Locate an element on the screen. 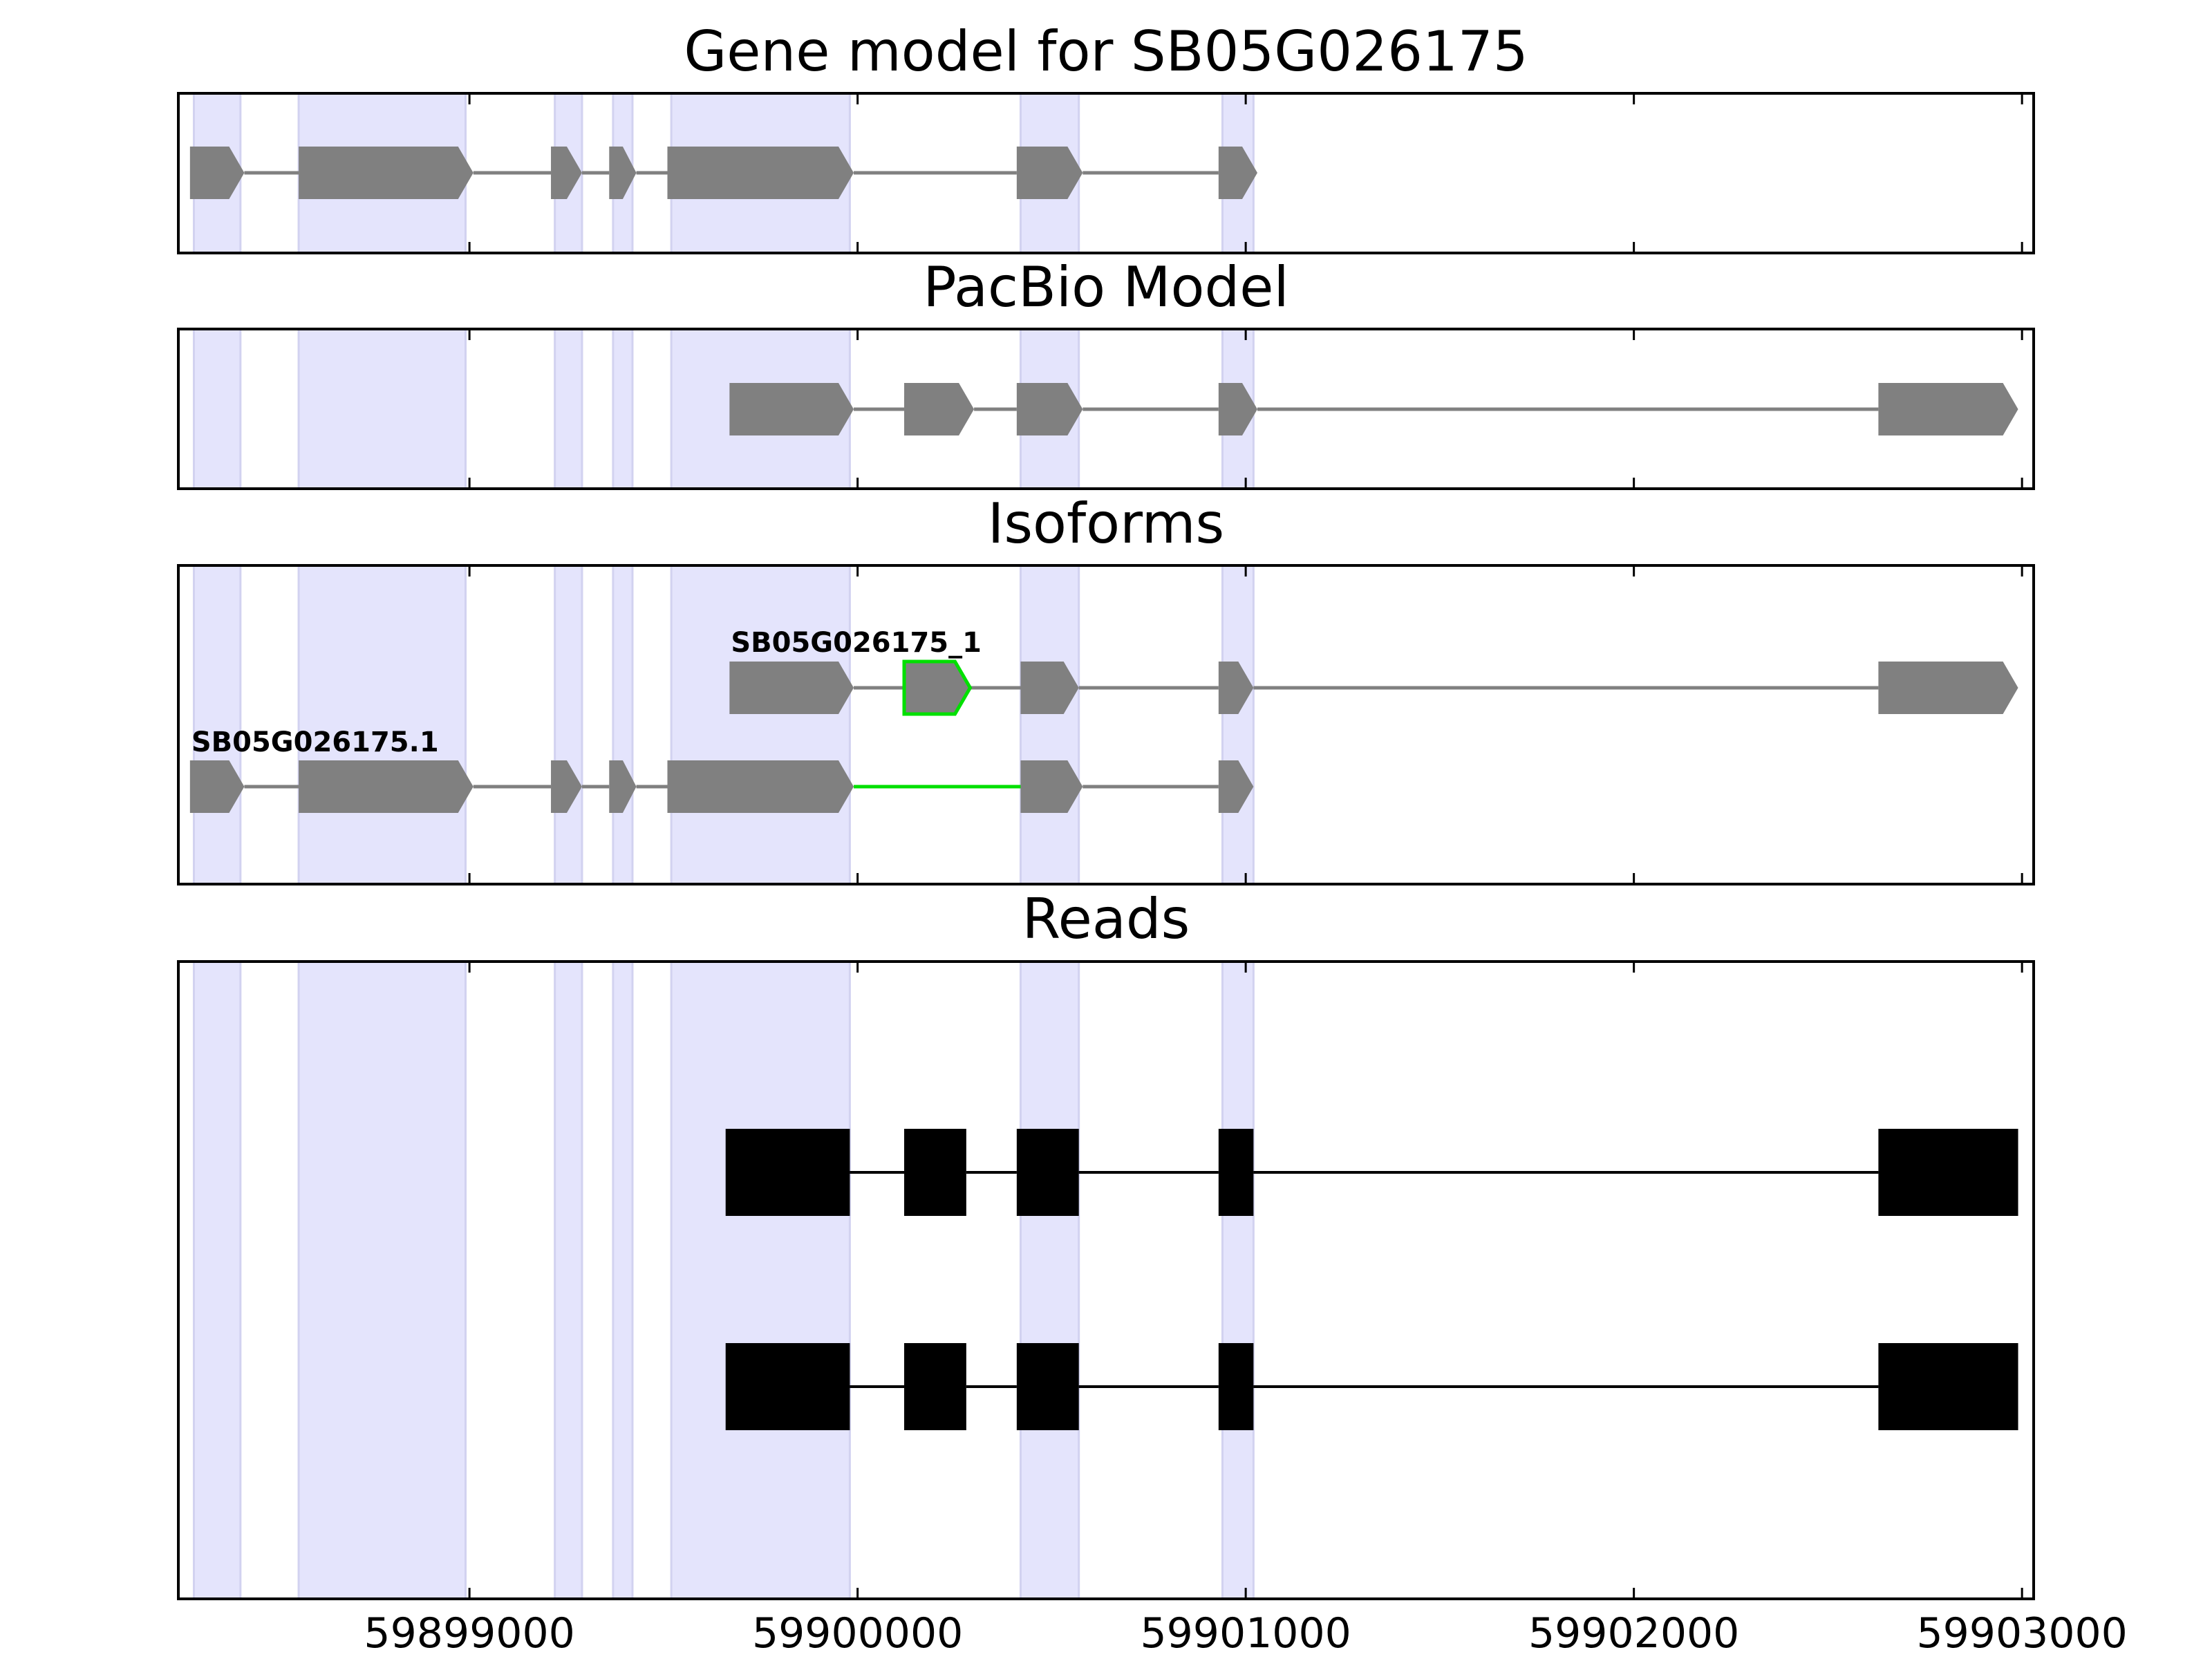  x-tick-label: 59902000 is located at coordinates (1633, 1633).